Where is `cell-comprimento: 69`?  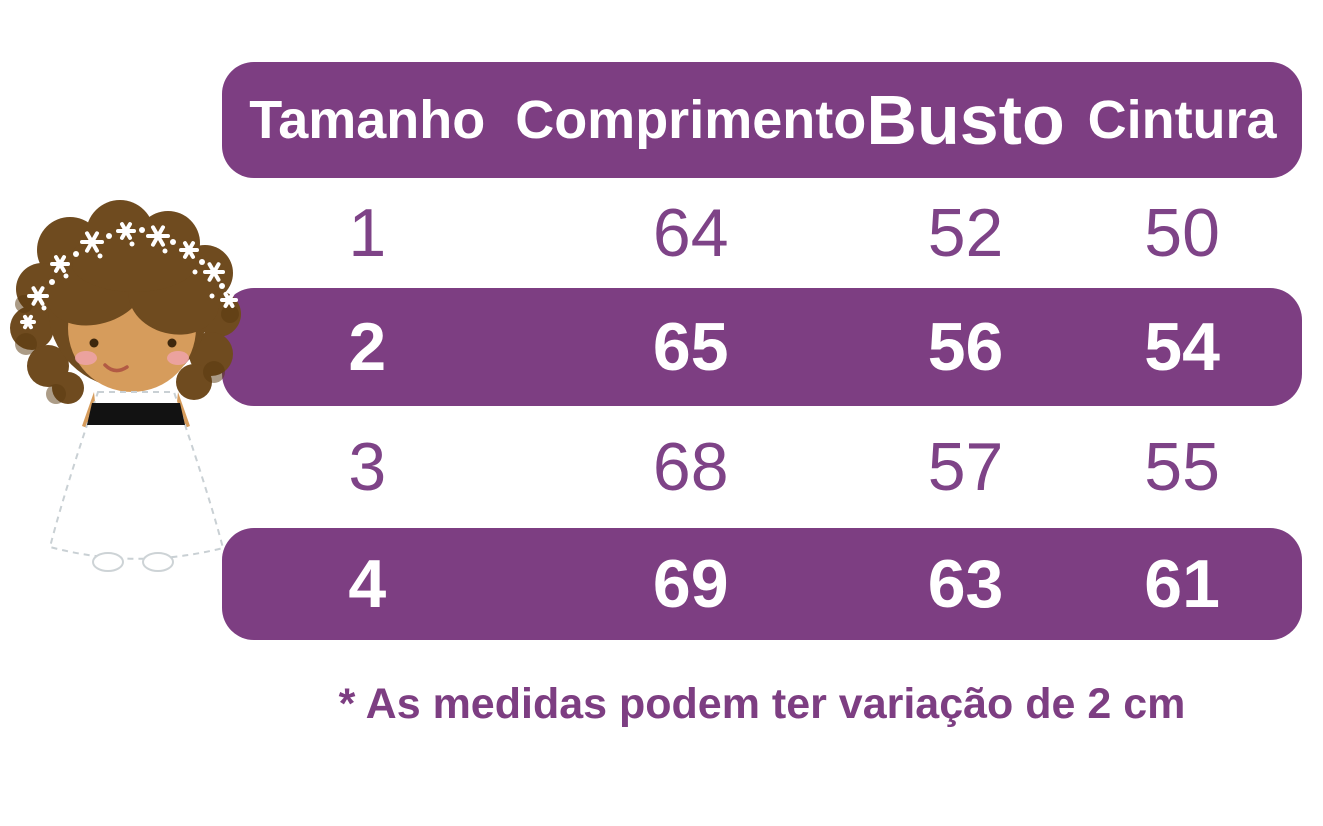
cell-comprimento: 69 is located at coordinates (690, 584).